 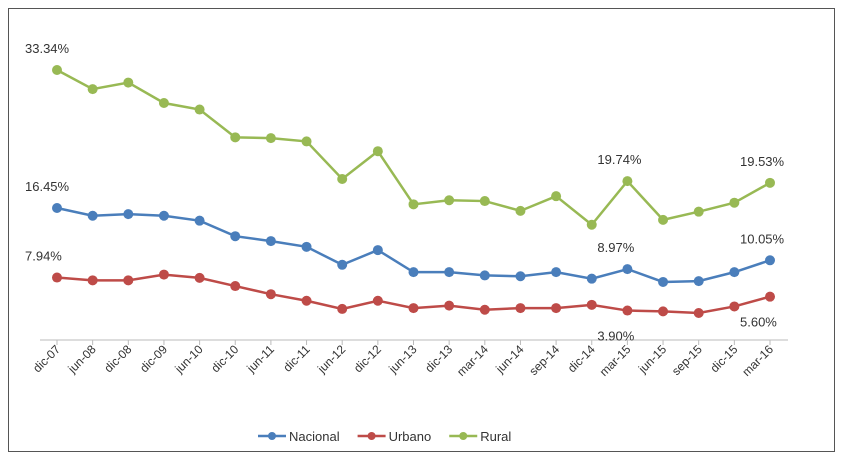 I want to click on legend-label: Urbano, so click(x=410, y=436).